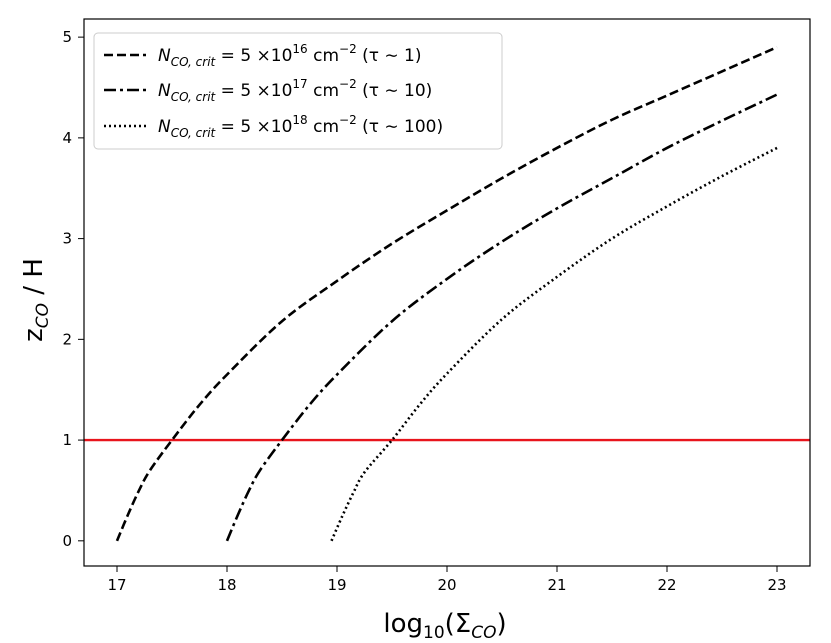 The height and width of the screenshot is (643, 831). I want to click on x-tick-label: 17, so click(116, 585).